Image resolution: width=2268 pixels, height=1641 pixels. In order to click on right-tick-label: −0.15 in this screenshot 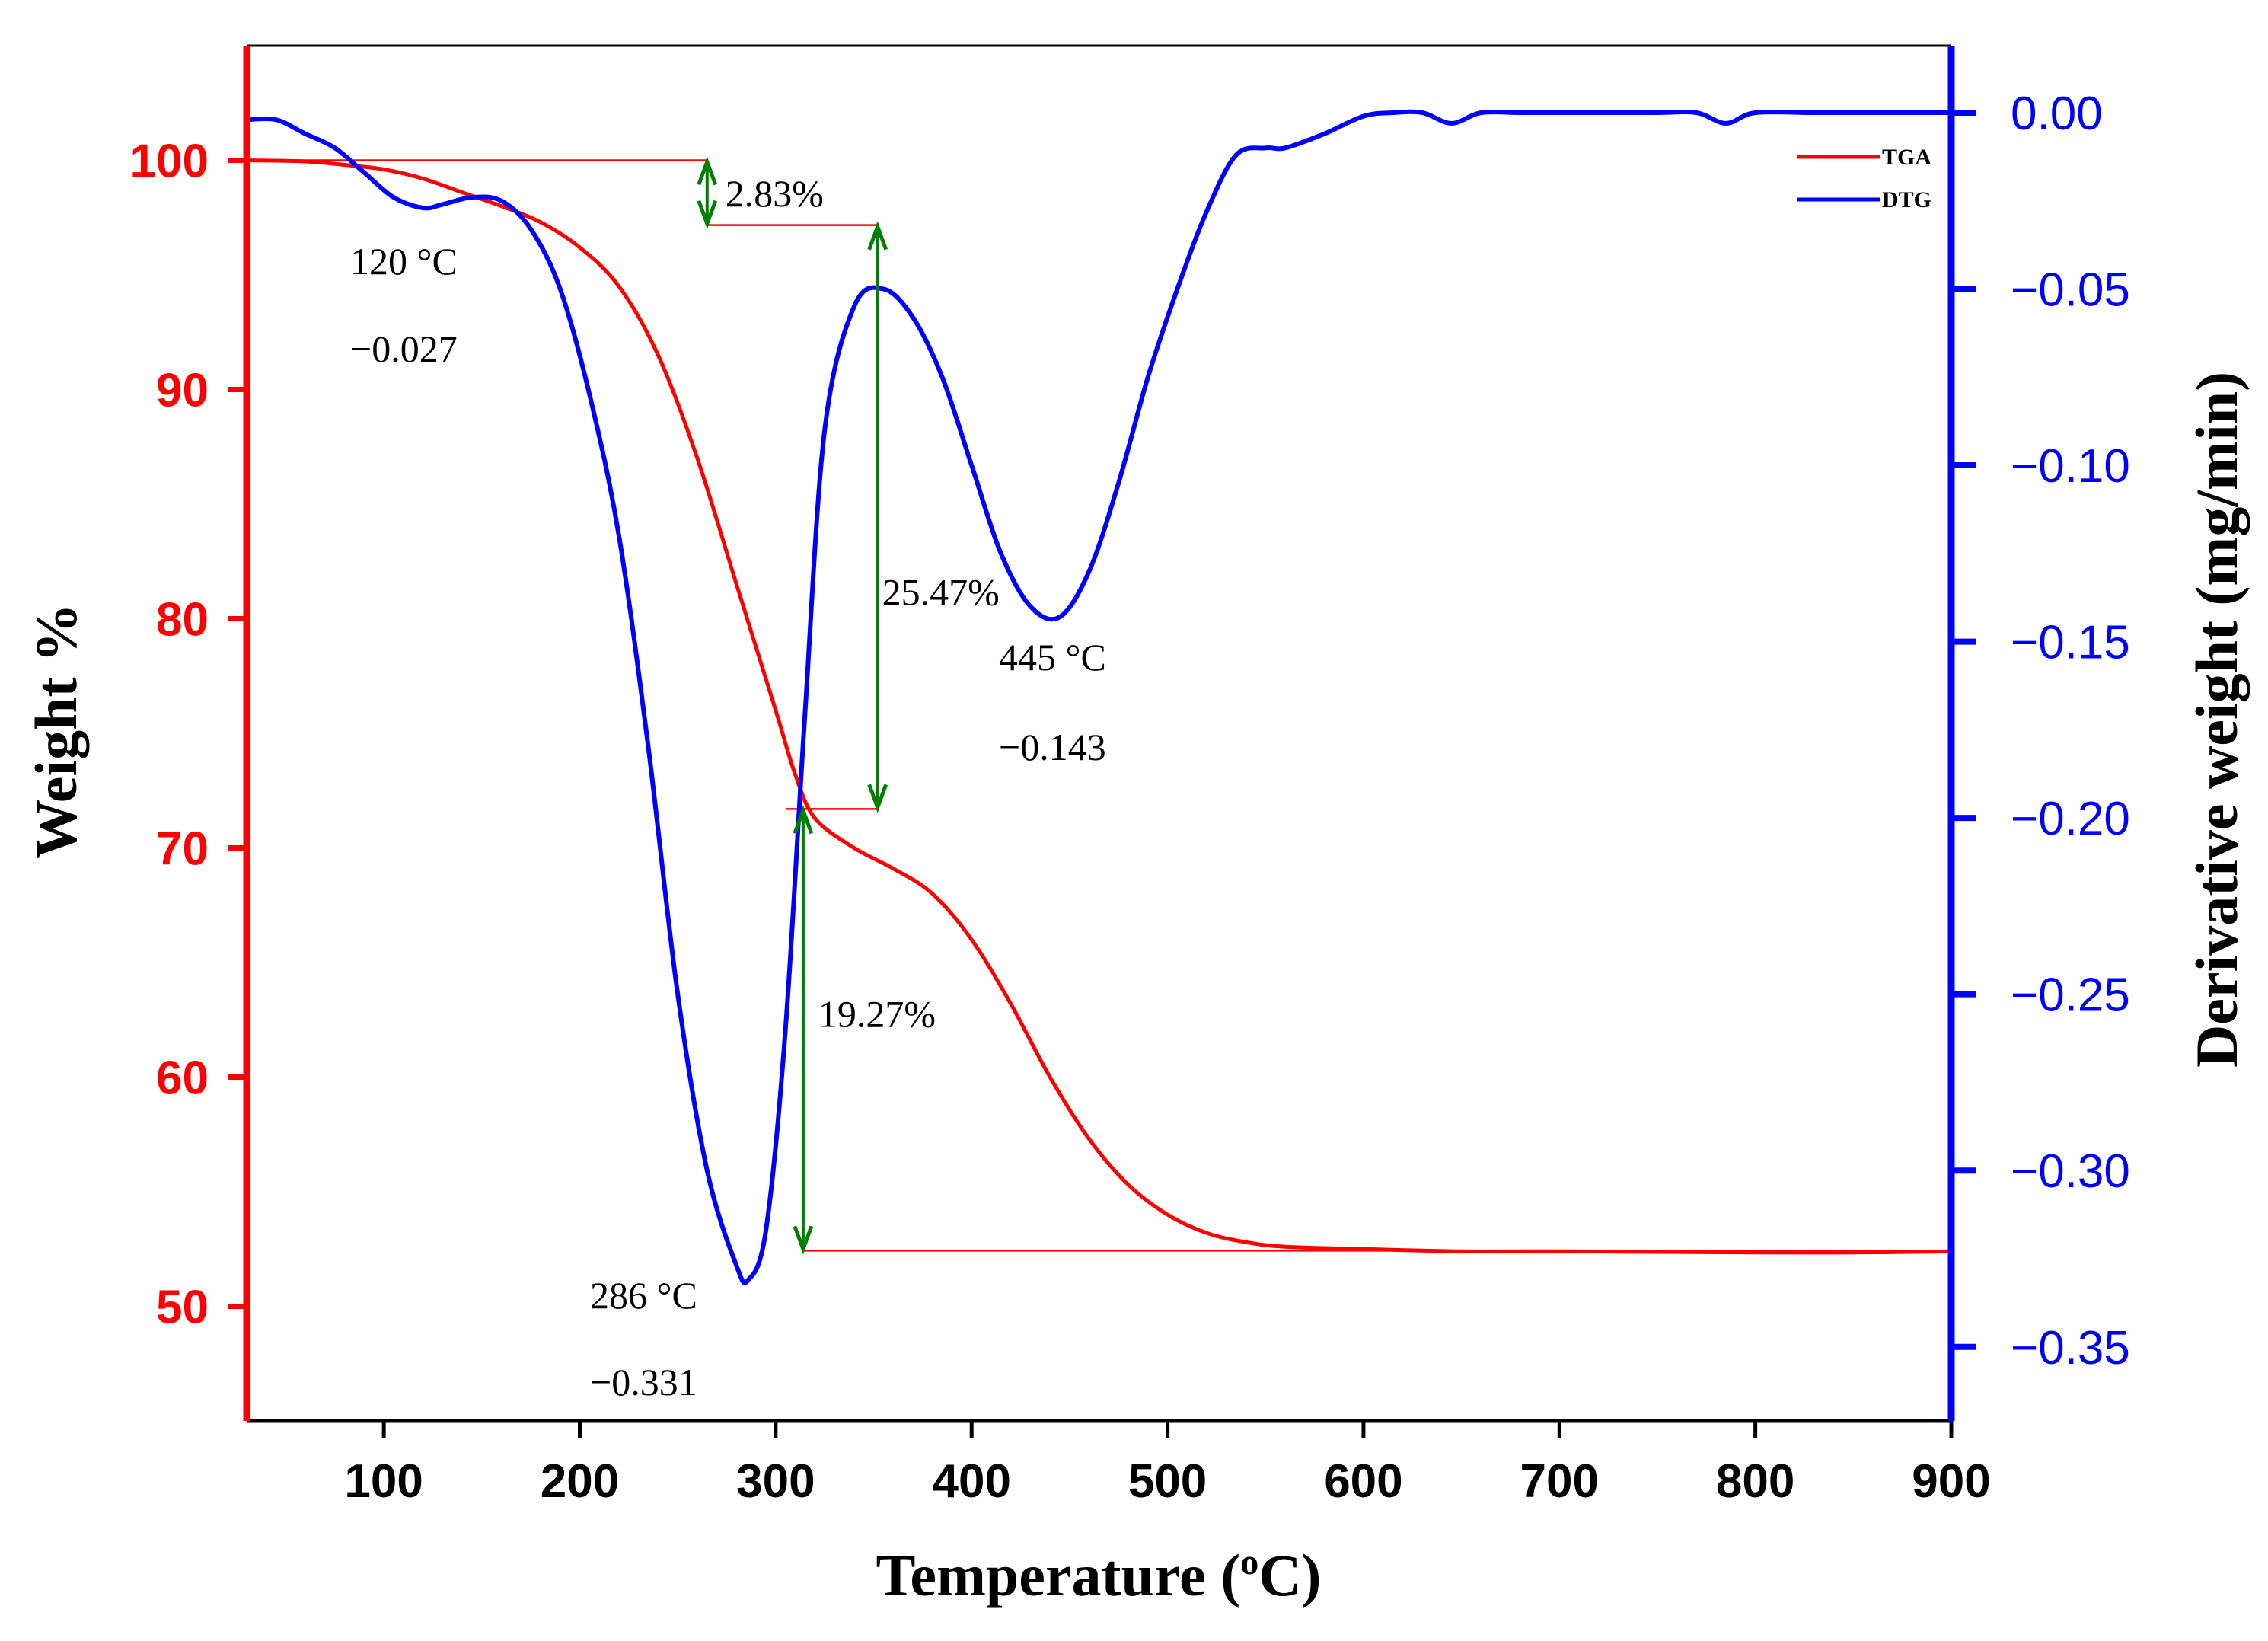, I will do `click(2070, 643)`.